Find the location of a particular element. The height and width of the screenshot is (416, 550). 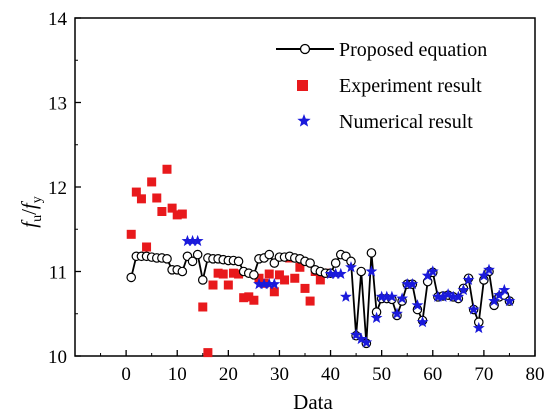

legend-label-numerical: Numerical result is located at coordinates (406, 122).